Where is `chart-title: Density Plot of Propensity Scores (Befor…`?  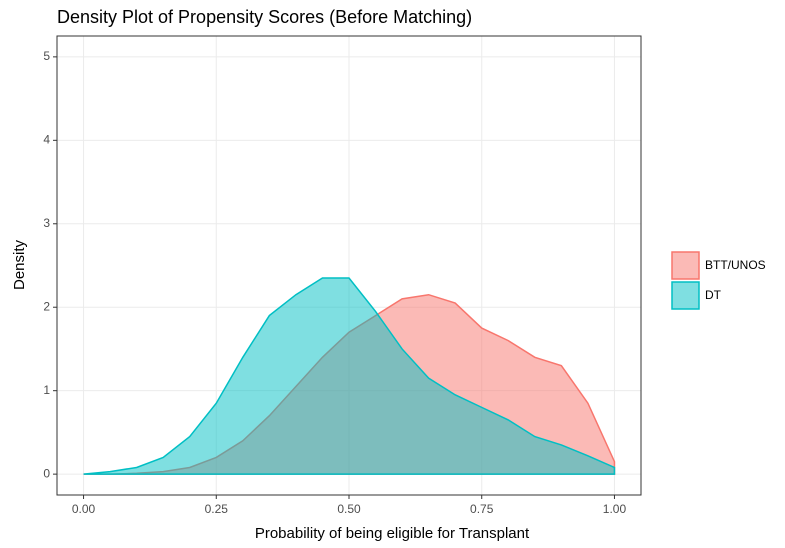 chart-title: Density Plot of Propensity Scores (Befor… is located at coordinates (264, 17).